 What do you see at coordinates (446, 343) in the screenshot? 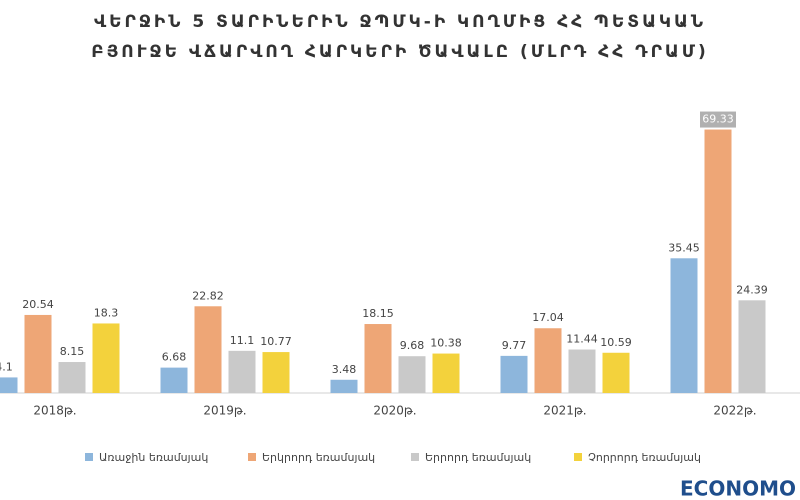
I see `value-label: 10.38` at bounding box center [446, 343].